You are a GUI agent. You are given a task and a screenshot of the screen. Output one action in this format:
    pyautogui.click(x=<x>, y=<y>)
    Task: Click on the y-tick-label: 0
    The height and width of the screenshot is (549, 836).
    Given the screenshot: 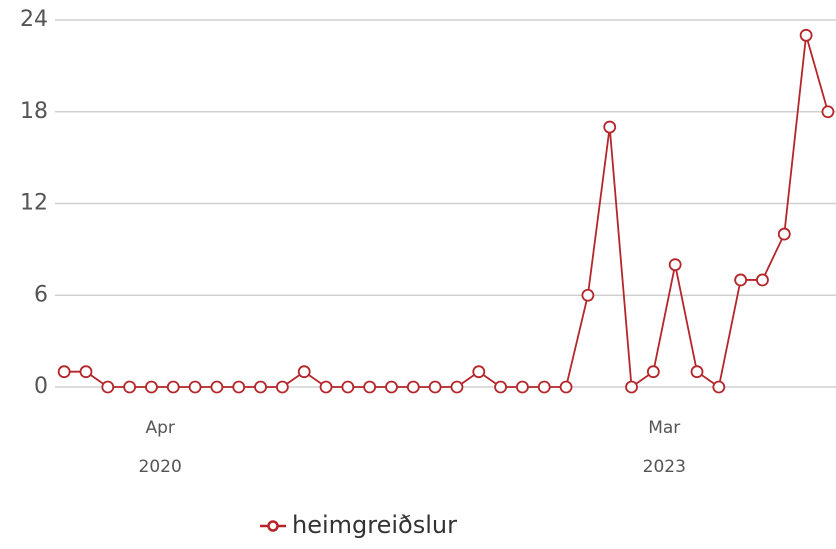 What is the action you would take?
    pyautogui.click(x=41, y=386)
    